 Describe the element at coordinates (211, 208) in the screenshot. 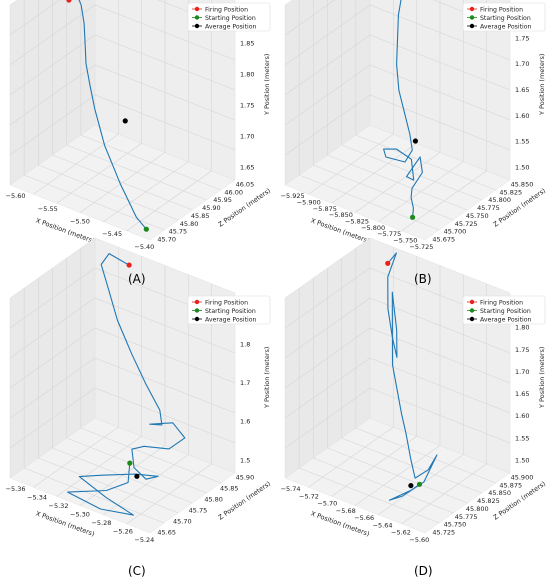

I see `z-tick-label: 45.90` at that location.